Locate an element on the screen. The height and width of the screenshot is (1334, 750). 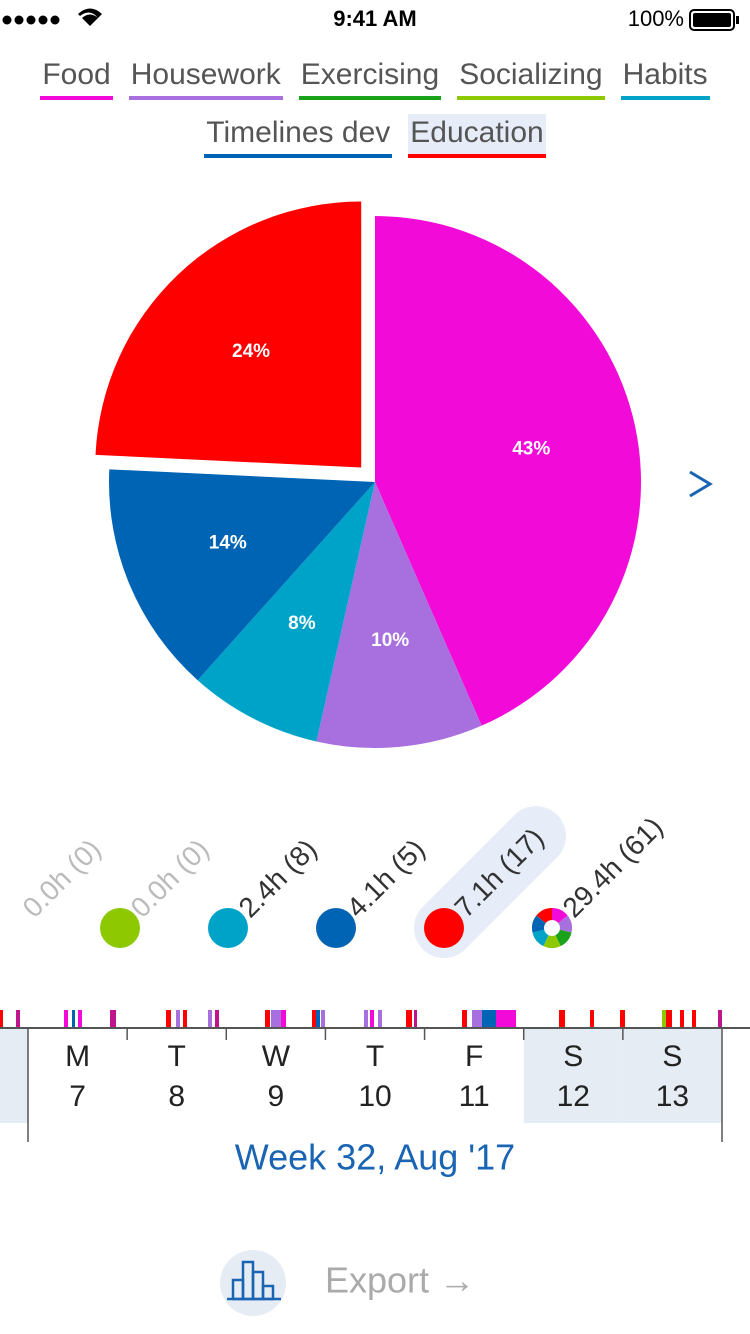
slice-label: 43% is located at coordinates (531, 448).